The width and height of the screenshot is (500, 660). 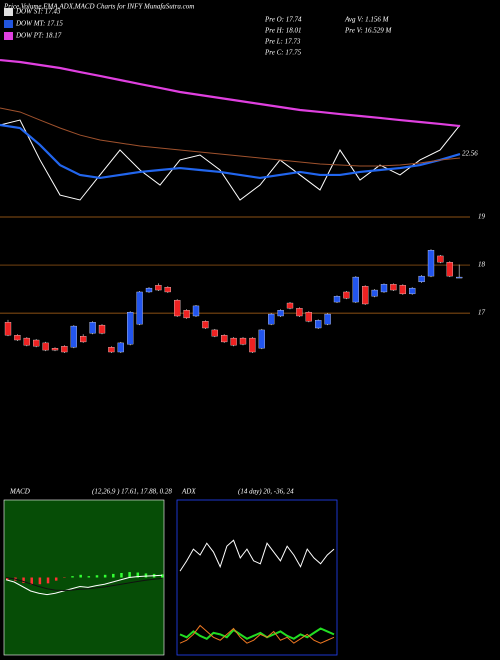 I want to click on macd-panel, so click(x=84, y=577).